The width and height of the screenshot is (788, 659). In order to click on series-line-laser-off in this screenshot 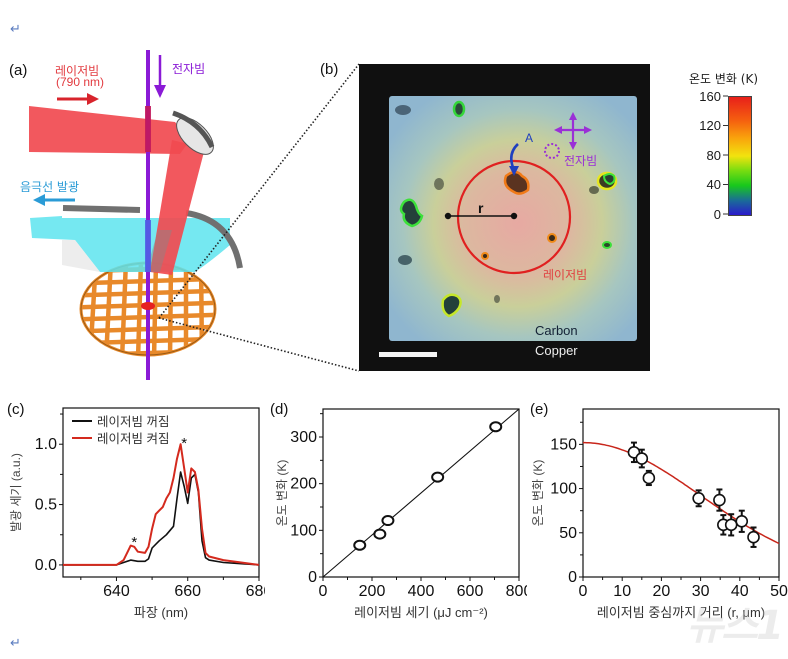, I will do `click(161, 518)`.